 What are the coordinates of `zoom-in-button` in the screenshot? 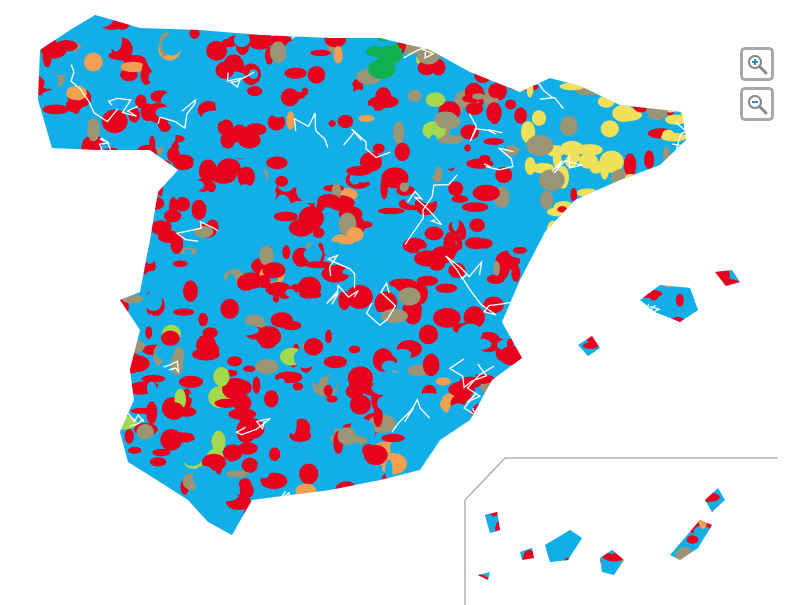 It's located at (757, 64).